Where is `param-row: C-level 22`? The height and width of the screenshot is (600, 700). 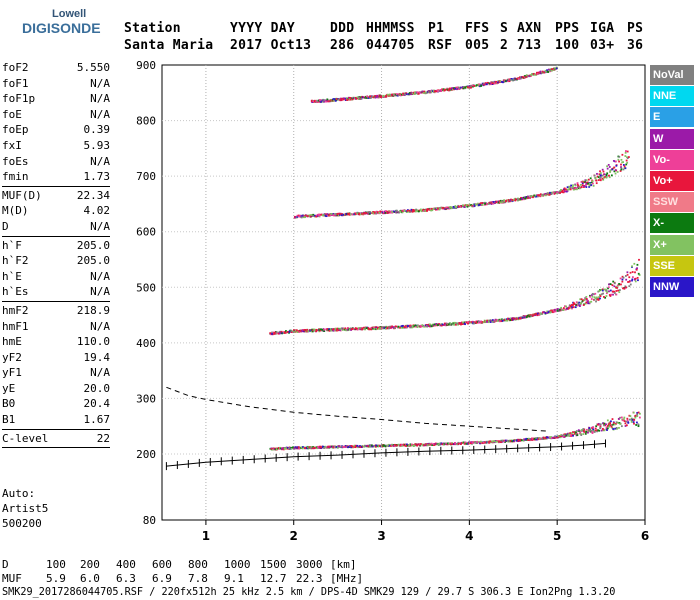
param-row: C-level 22 is located at coordinates (56, 439).